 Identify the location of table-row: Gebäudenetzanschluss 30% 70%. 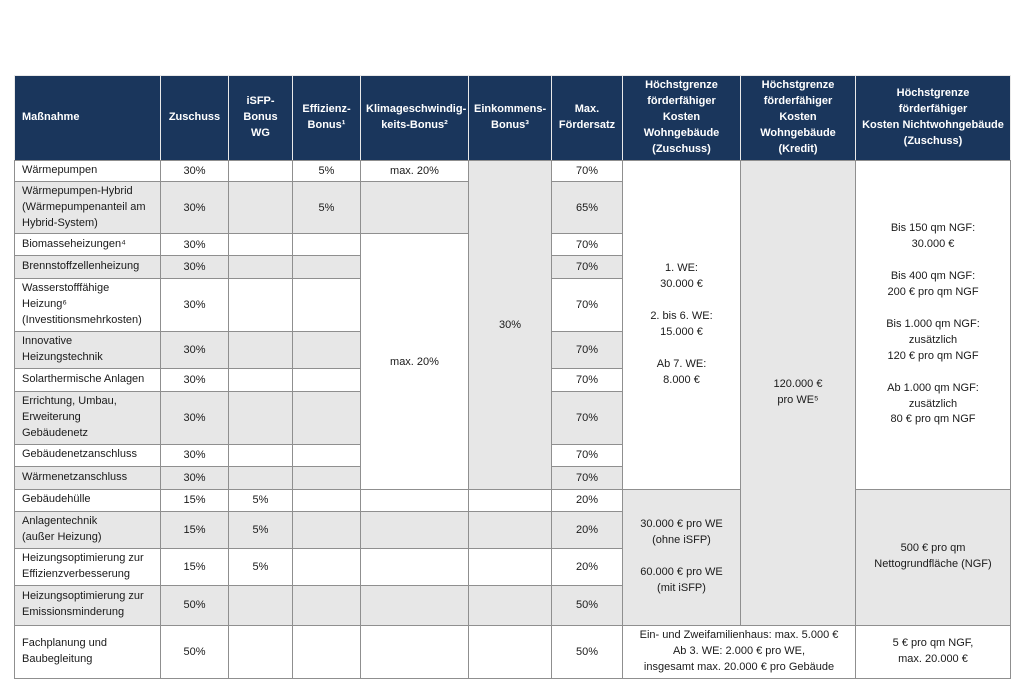
(512, 455).